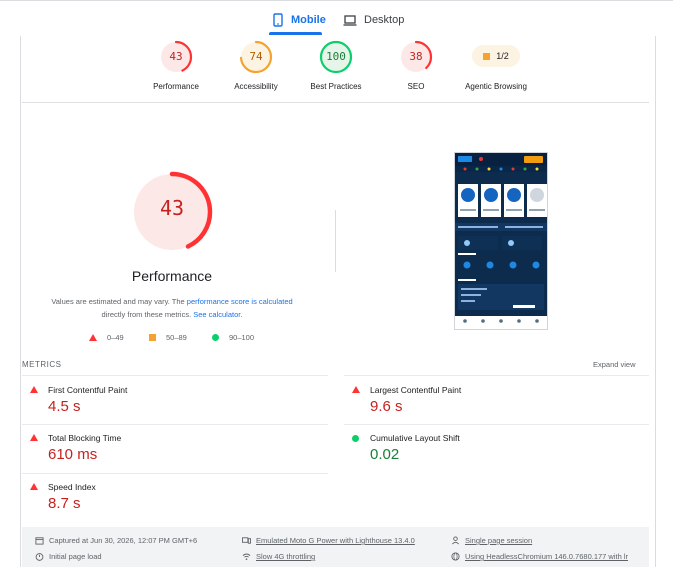  I want to click on category-performance: 43 Performance, so click(176, 65).